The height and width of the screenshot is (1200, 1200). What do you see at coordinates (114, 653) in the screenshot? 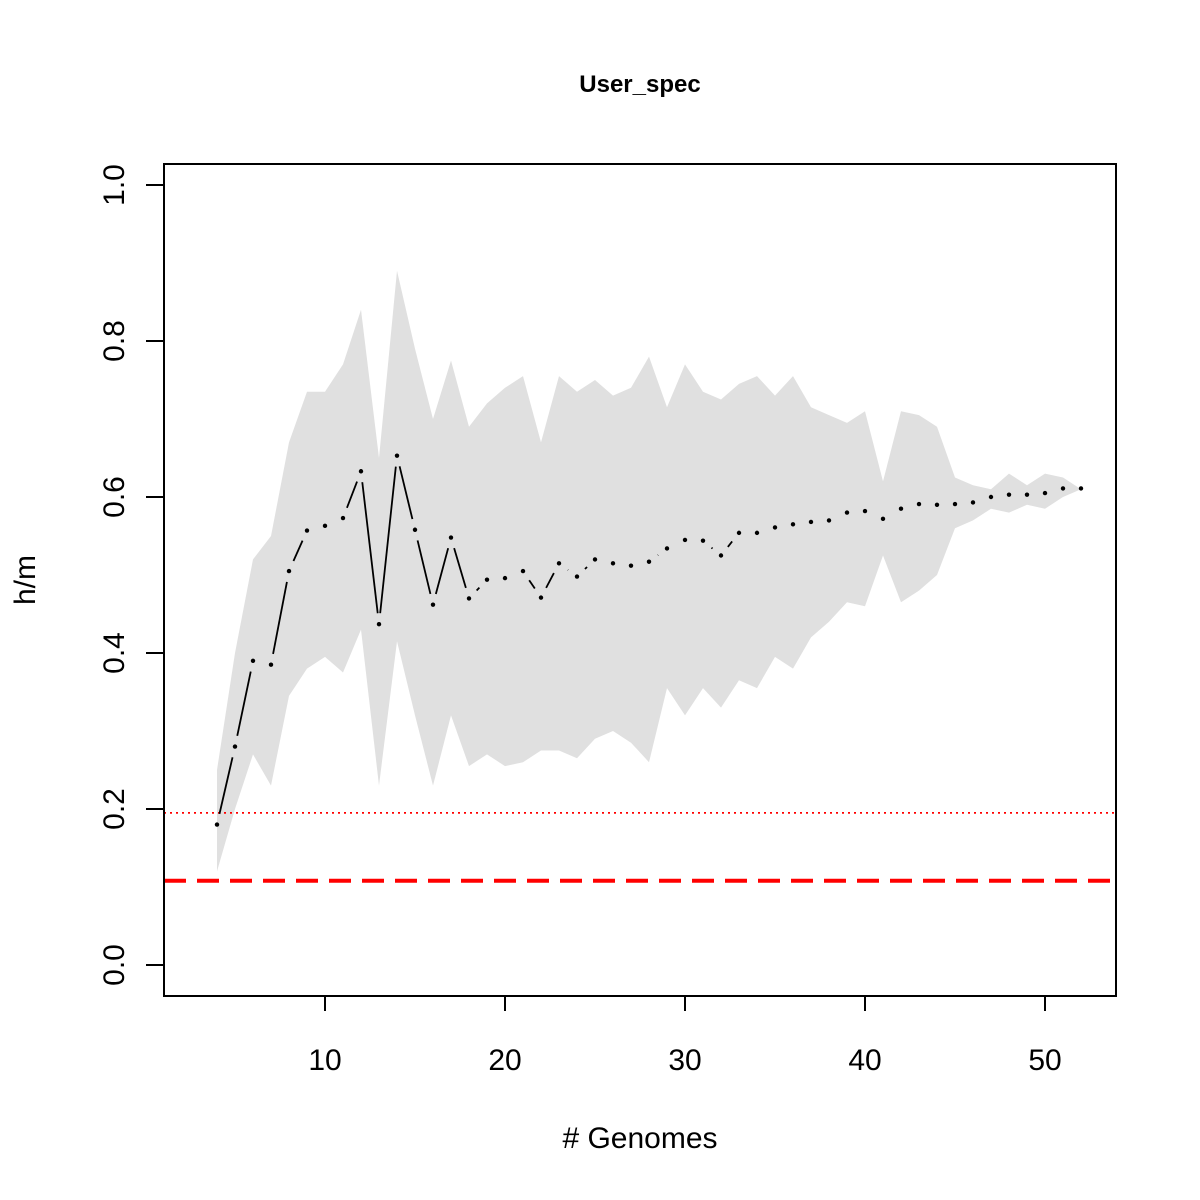
I see `y-tick-label: 0.4` at bounding box center [114, 653].